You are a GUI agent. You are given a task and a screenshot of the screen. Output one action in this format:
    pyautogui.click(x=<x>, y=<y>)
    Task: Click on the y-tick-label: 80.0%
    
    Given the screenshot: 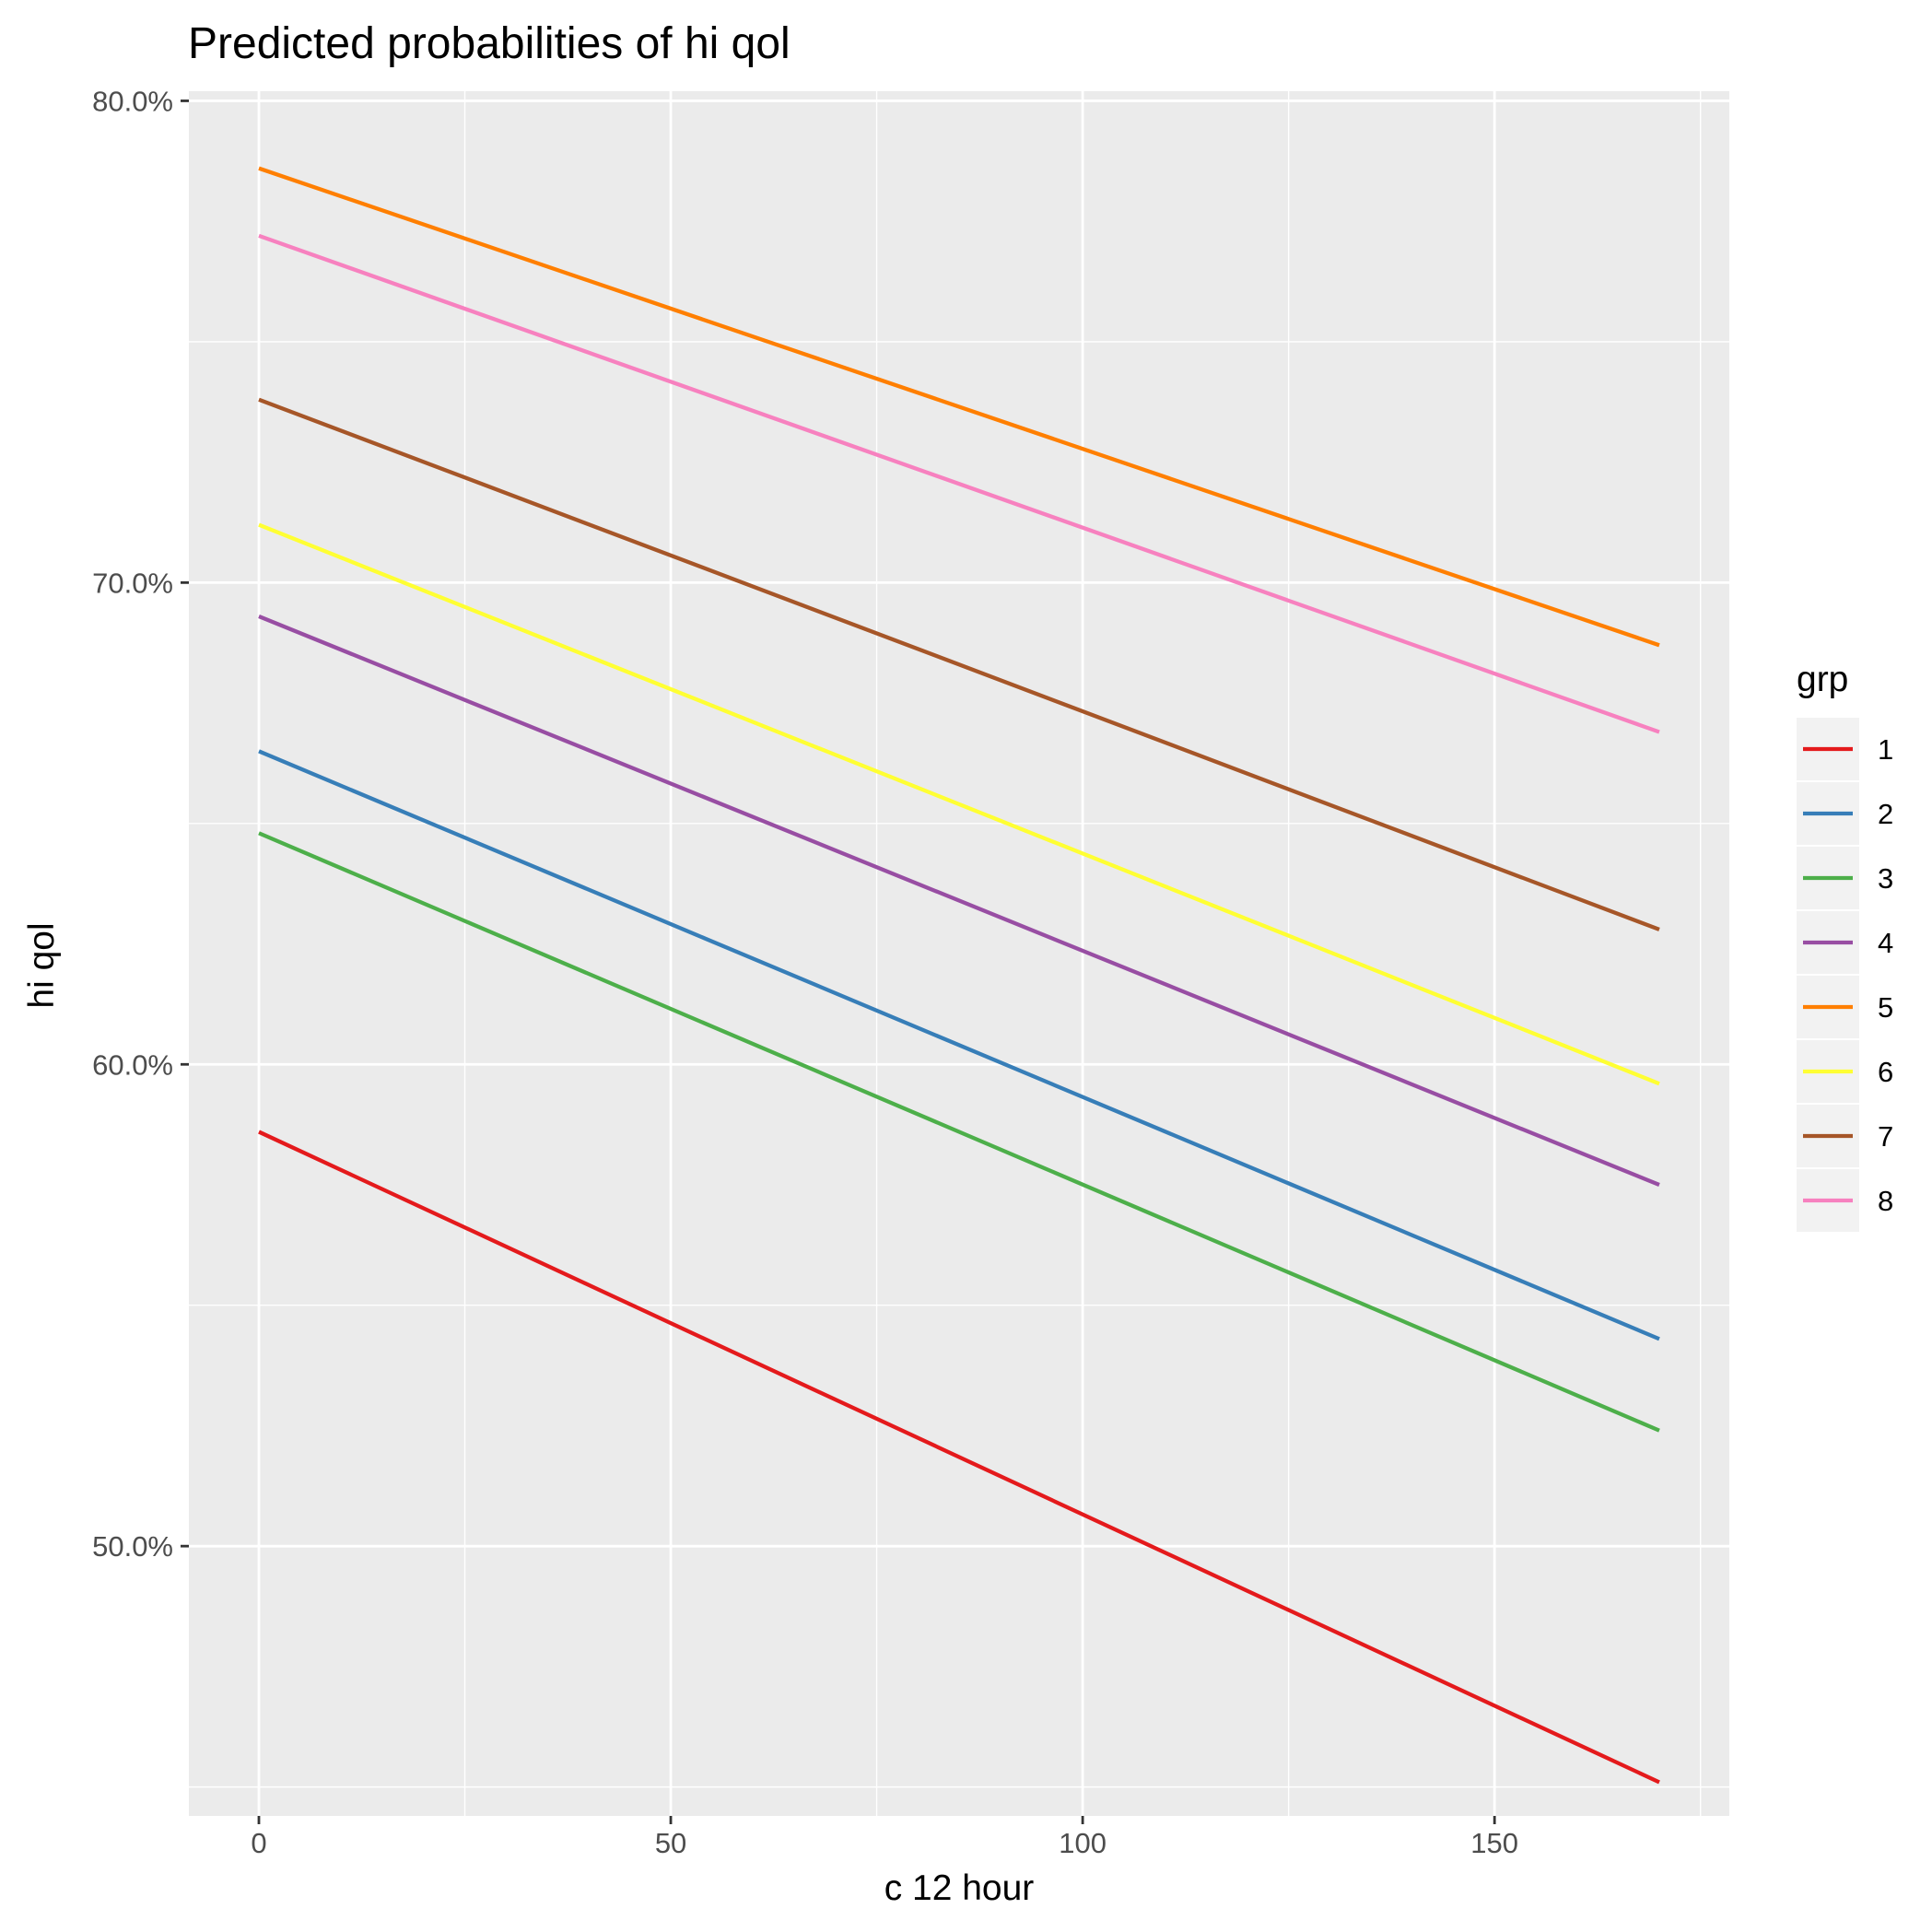 What is the action you would take?
    pyautogui.click(x=132, y=101)
    